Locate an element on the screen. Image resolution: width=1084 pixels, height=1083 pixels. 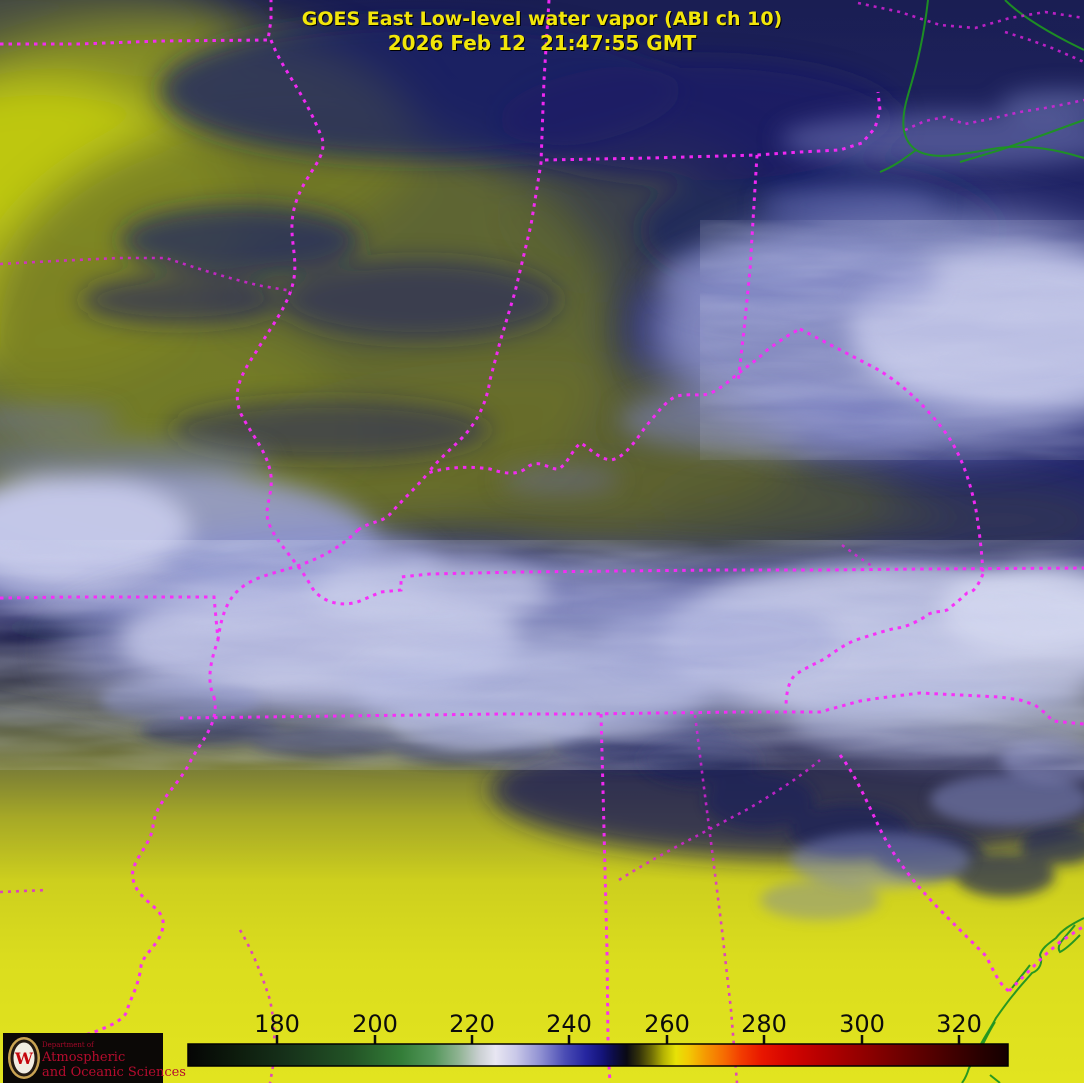
logo-dept-line: Department of is located at coordinates (68, 1045).